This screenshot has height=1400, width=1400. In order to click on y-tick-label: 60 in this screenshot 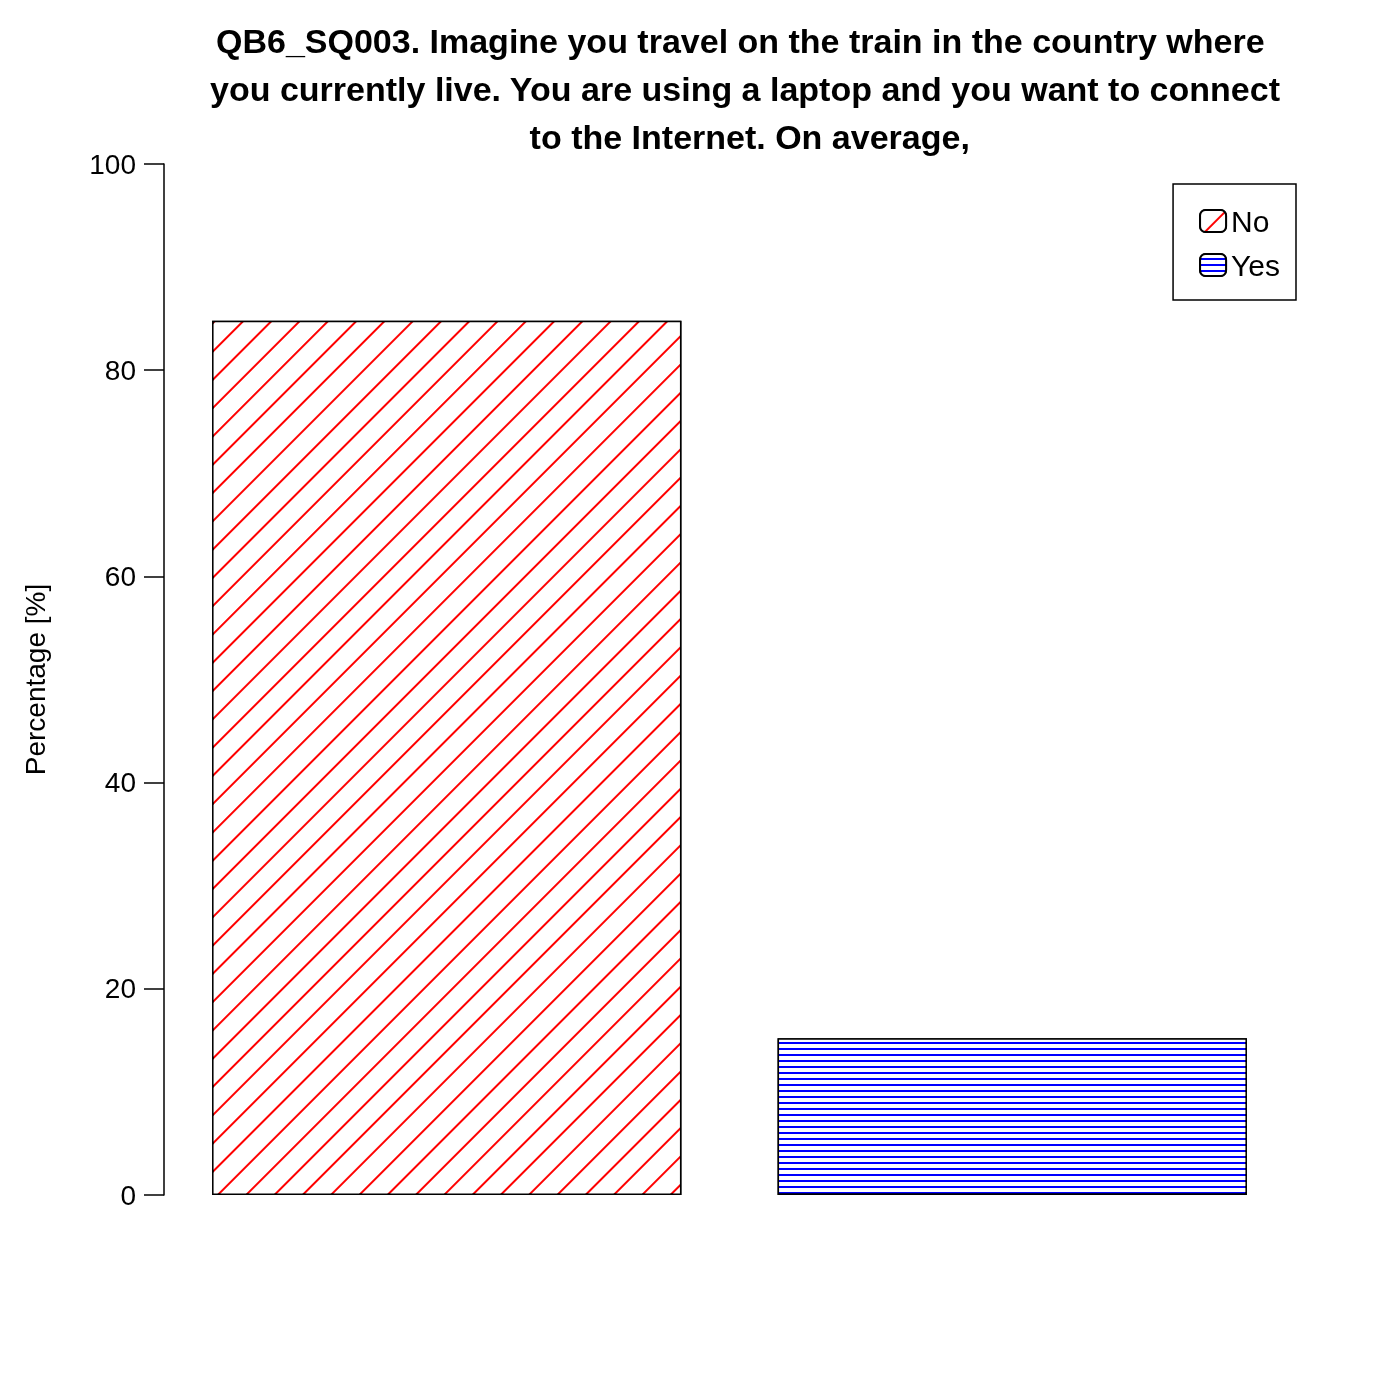, I will do `click(120, 576)`.